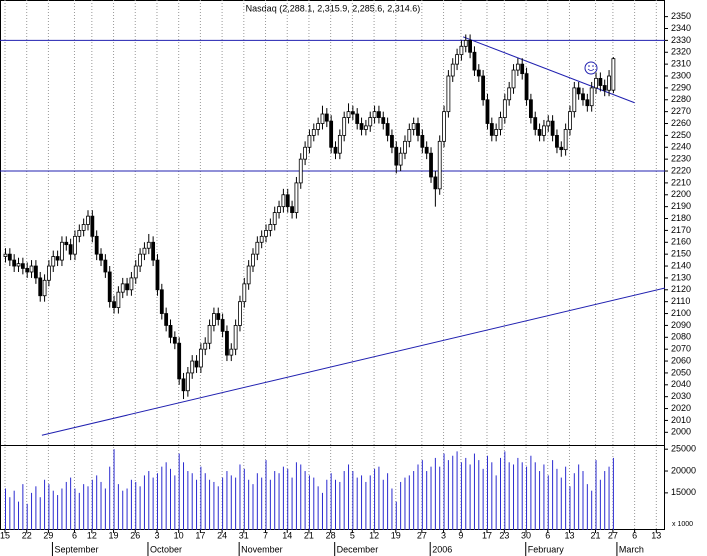 The height and width of the screenshot is (556, 707). Describe the element at coordinates (681, 75) in the screenshot. I see `y-tick-label: 2300` at that location.